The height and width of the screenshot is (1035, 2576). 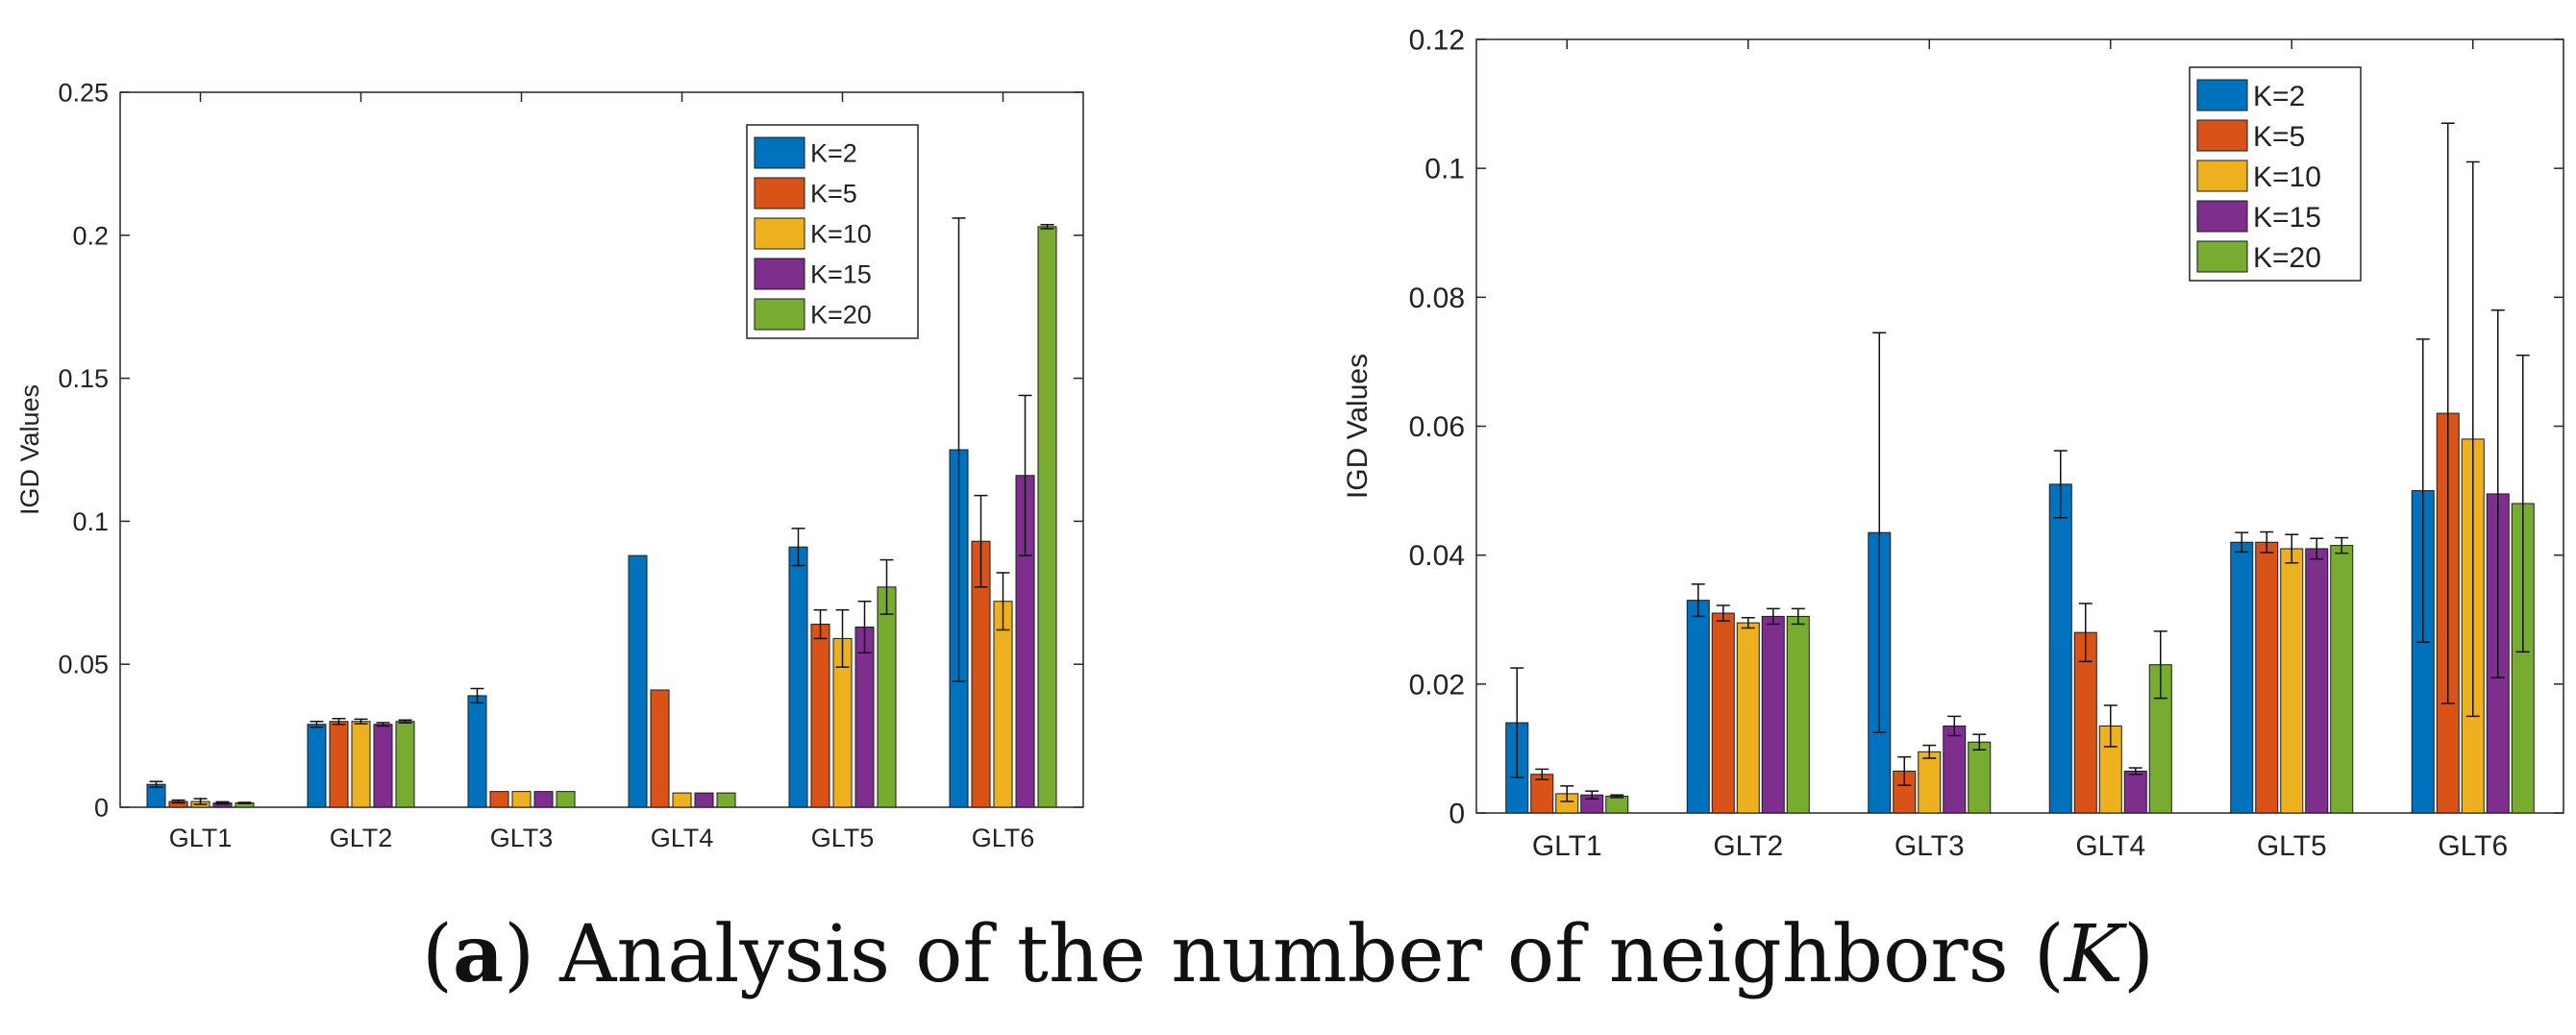 What do you see at coordinates (83, 92) in the screenshot?
I see `y-tick-label: 0.25` at bounding box center [83, 92].